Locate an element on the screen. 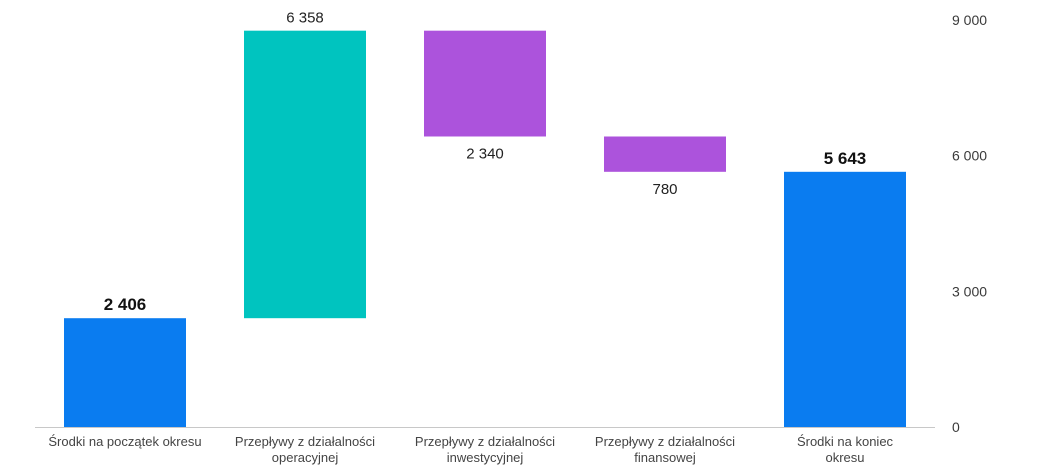 This screenshot has height=473, width=1038. category-label: finansowej is located at coordinates (665, 457).